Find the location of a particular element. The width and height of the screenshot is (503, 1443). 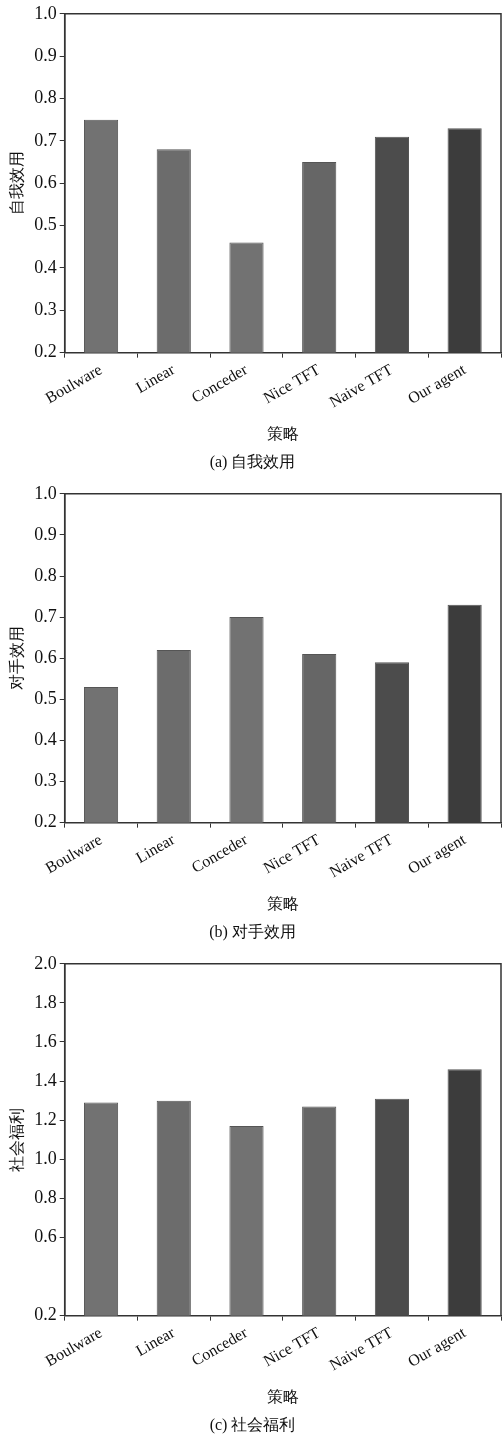

y-tick-label: 1.6 is located at coordinates (45, 1040).